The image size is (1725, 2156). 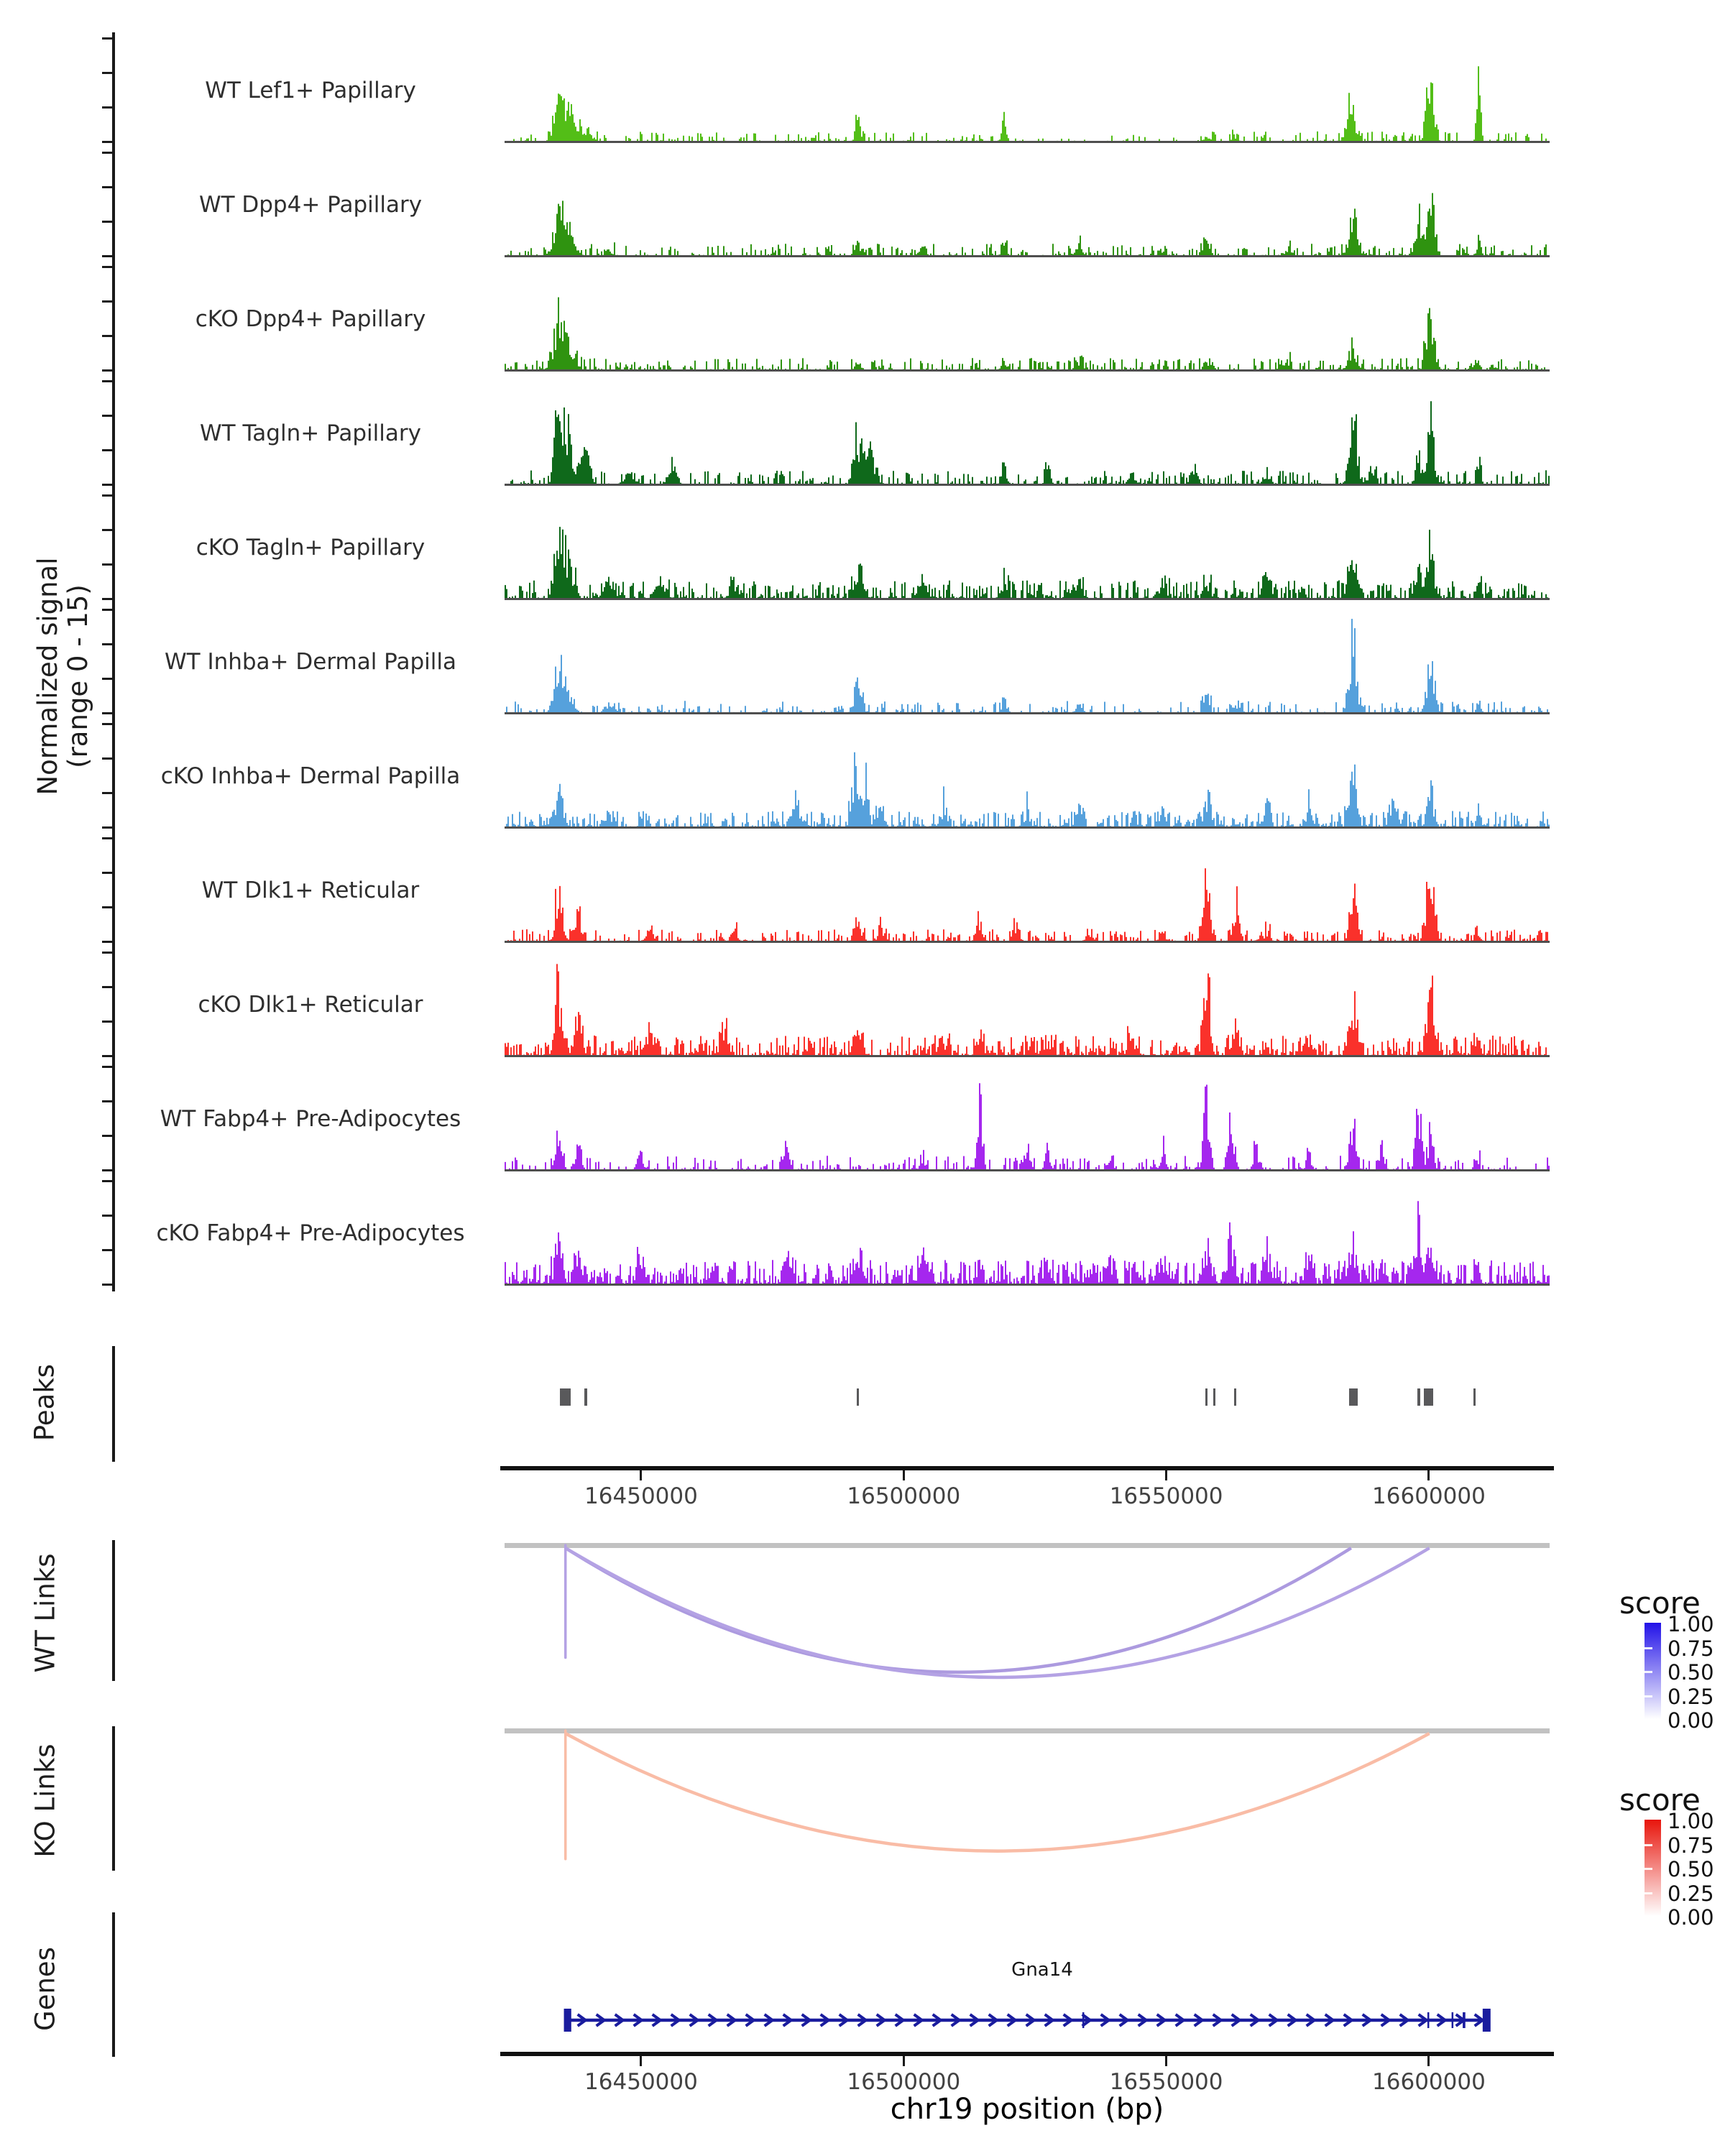 I want to click on wt-score-legend-gradient, so click(x=1652, y=1671).